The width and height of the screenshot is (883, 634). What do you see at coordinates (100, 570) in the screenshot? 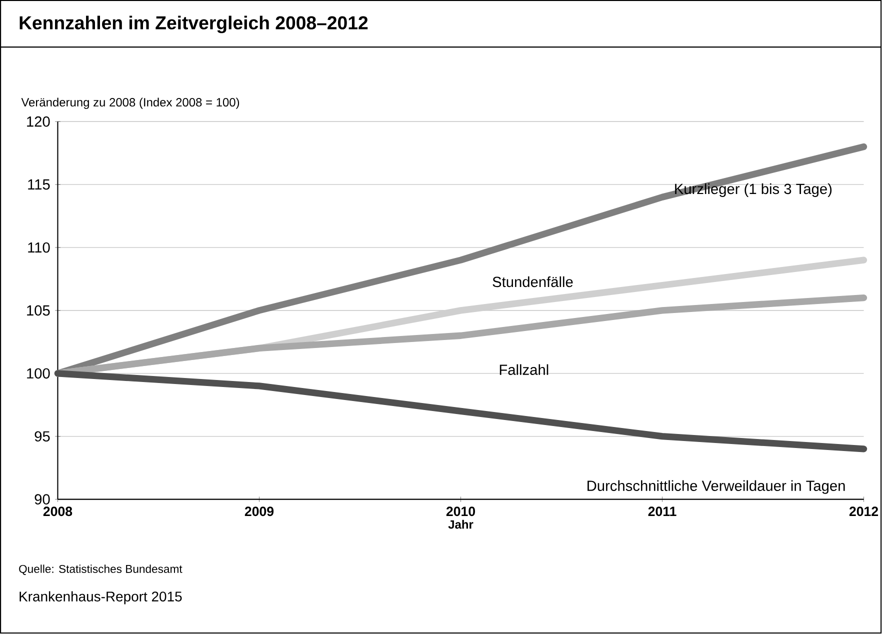
I see `source-note: Quelle: Statistisches Bundesamt` at bounding box center [100, 570].